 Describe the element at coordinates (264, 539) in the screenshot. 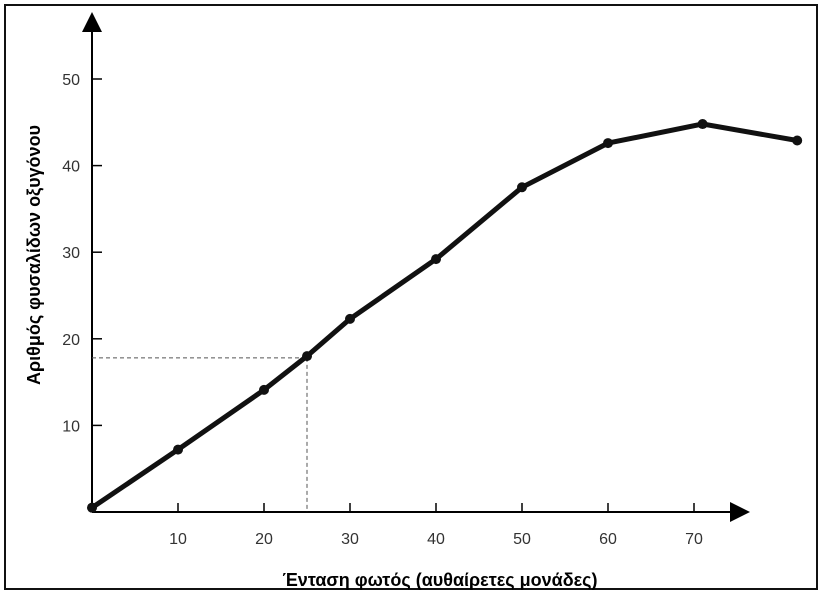

I see `x-tick-label: 20` at that location.